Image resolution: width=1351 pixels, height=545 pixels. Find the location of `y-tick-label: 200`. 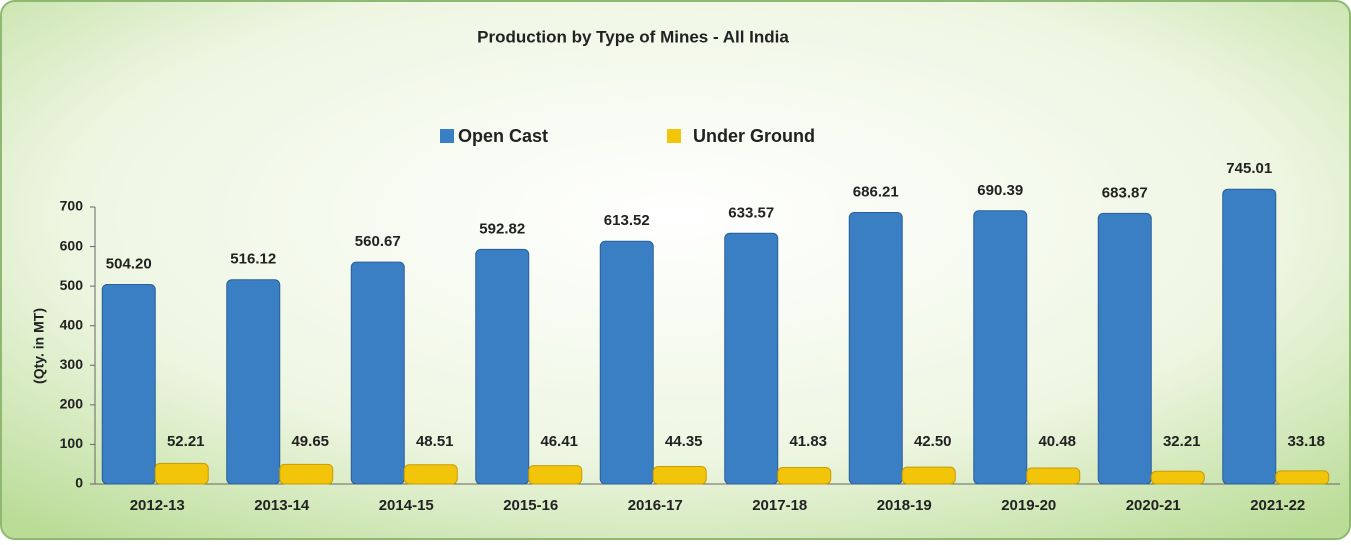

y-tick-label: 200 is located at coordinates (72, 404).